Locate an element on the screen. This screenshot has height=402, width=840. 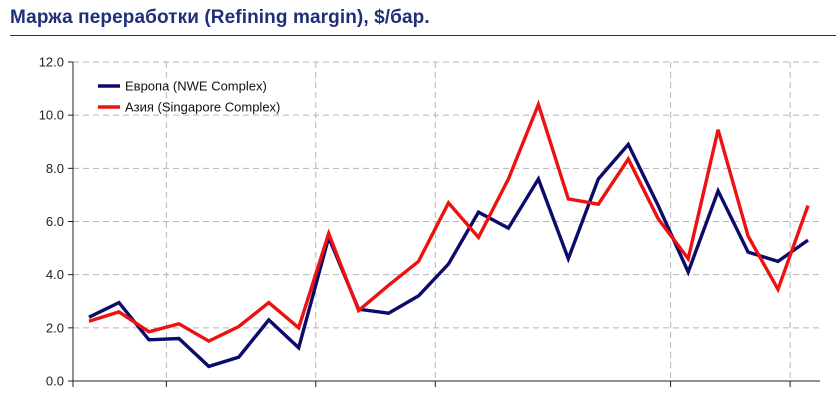
y-tick-label: 4.0 is located at coordinates (55, 274).